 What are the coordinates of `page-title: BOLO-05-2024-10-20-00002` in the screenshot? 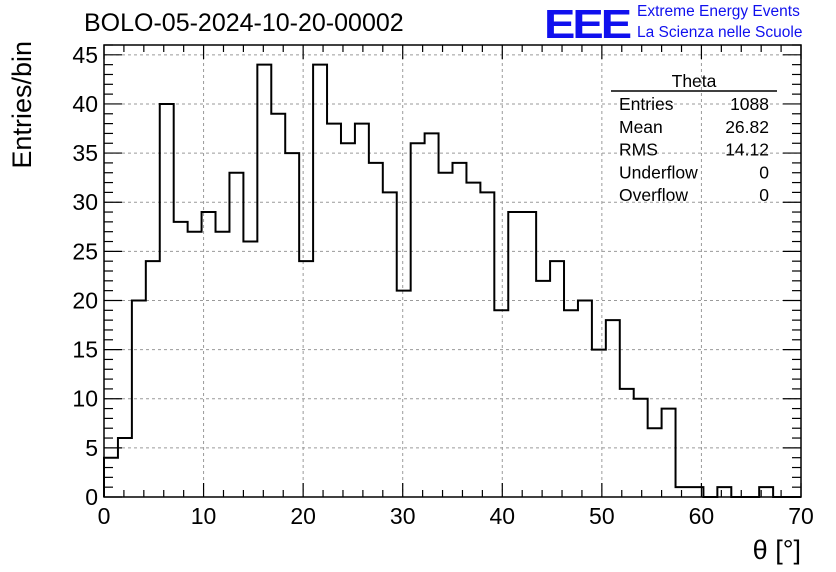 It's located at (244, 23).